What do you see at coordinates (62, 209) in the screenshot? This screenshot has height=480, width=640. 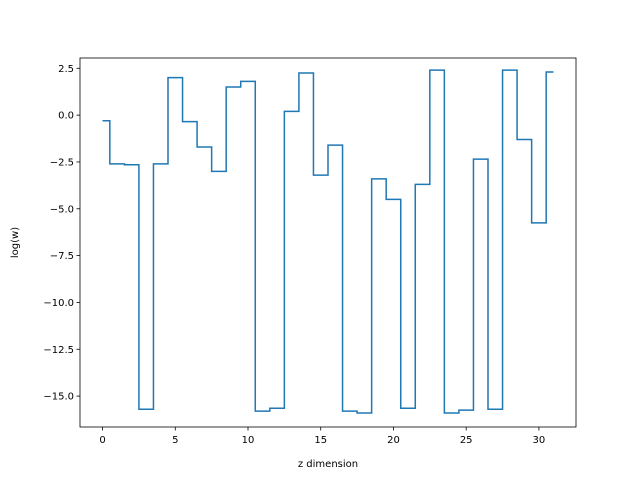 I see `y-tick-label: −5.0` at bounding box center [62, 209].